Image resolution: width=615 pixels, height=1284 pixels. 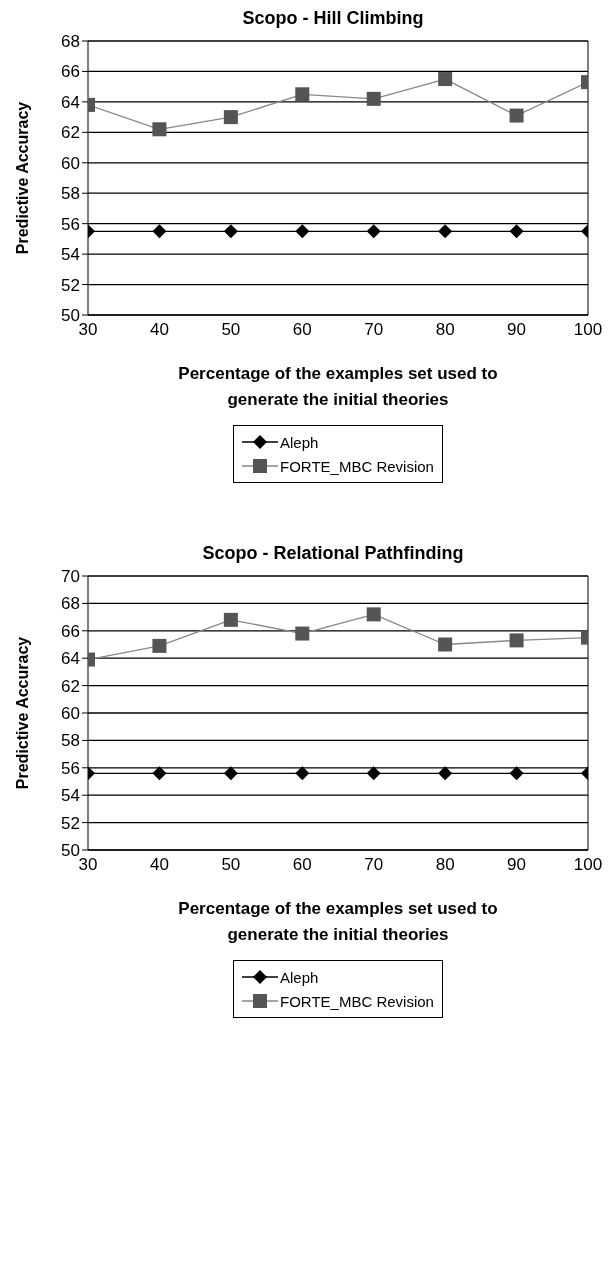 What do you see at coordinates (333, 553) in the screenshot?
I see `chart-title: Scopo - Relational Pathfinding` at bounding box center [333, 553].